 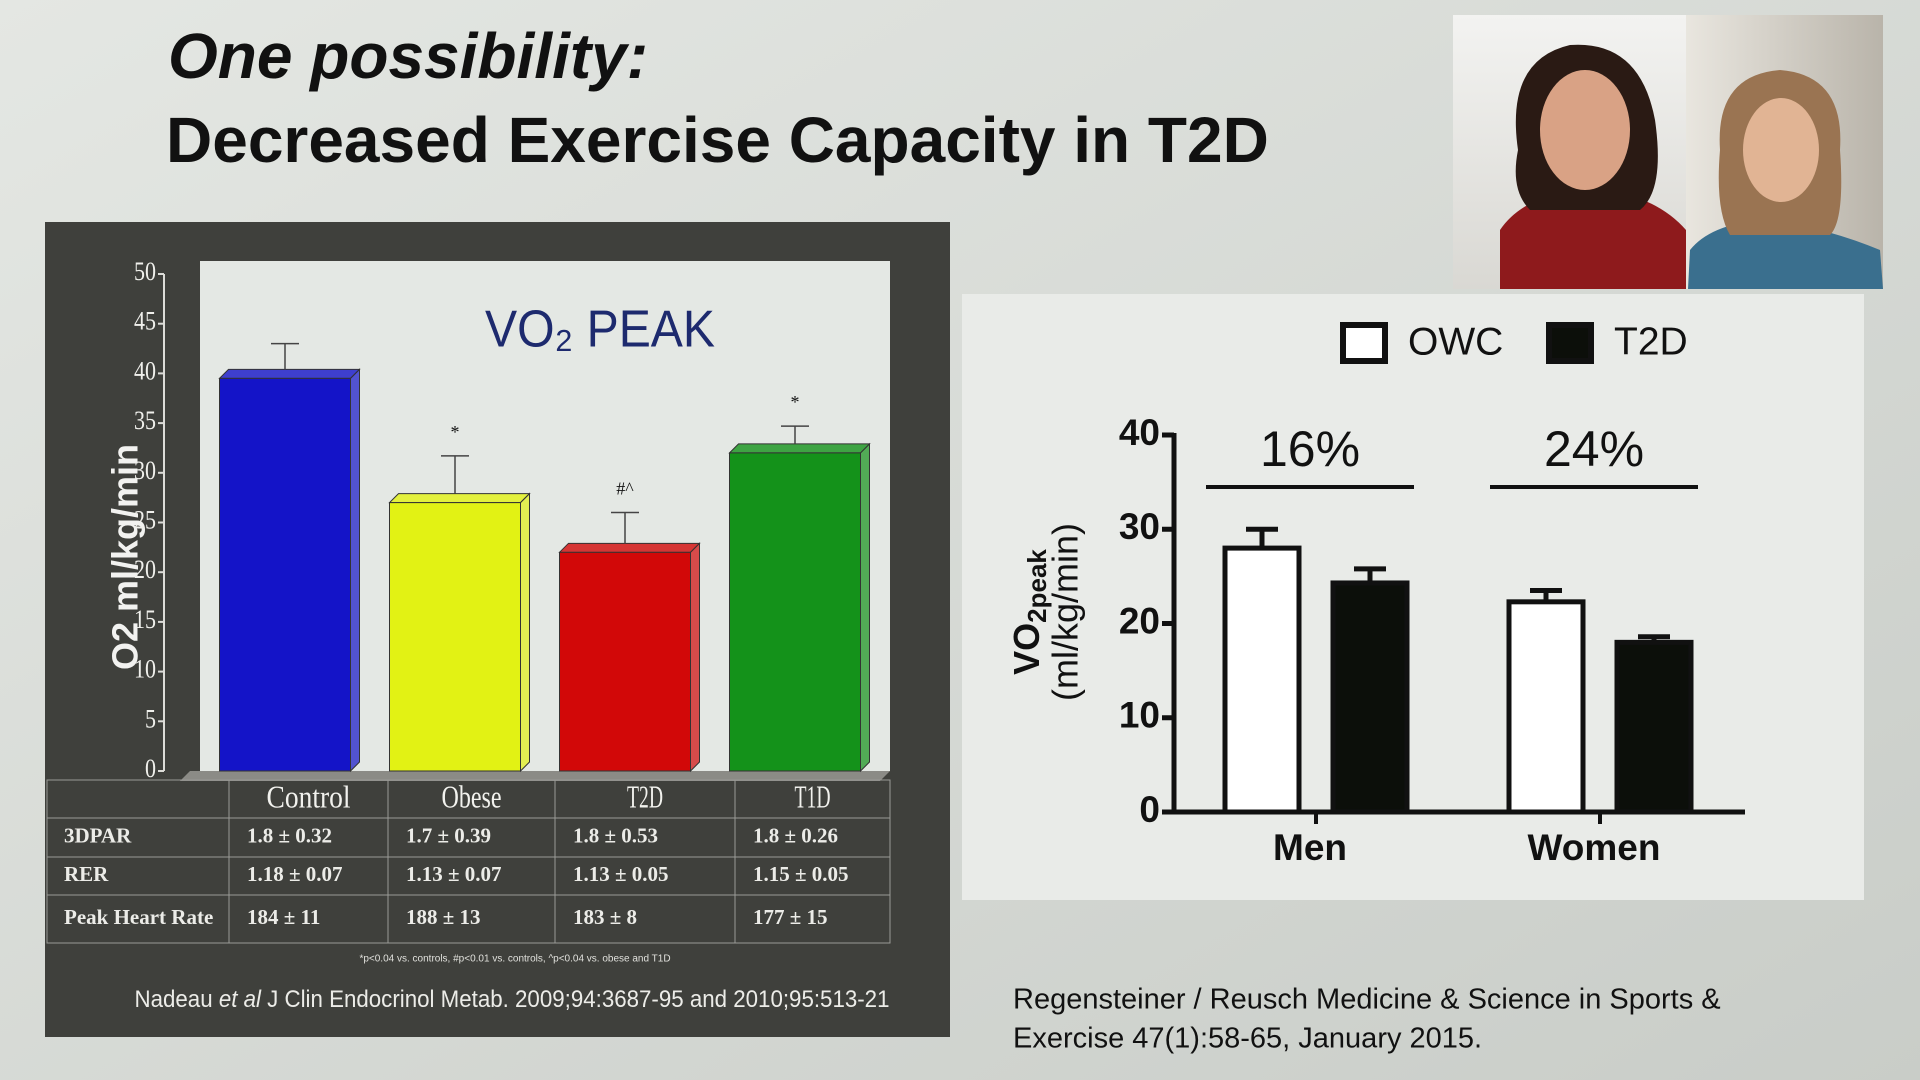 I want to click on annotation: 16%, so click(x=1310, y=449).